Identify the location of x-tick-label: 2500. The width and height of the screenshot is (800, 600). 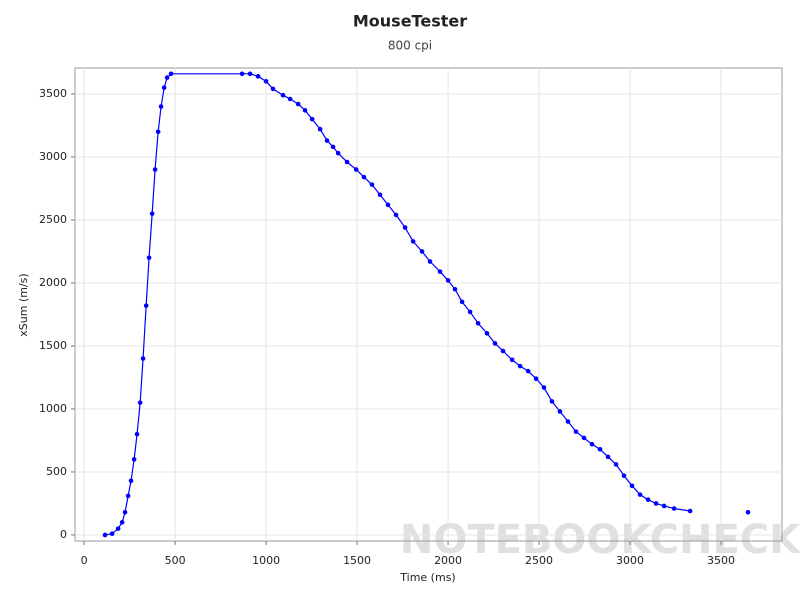
(539, 560).